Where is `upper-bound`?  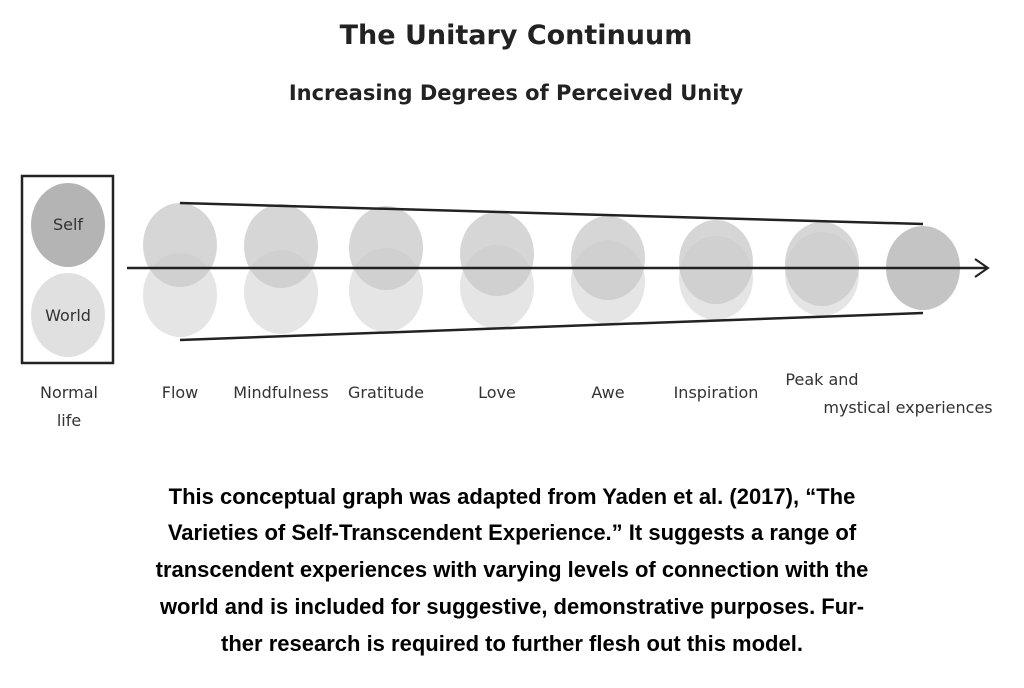 upper-bound is located at coordinates (551, 213).